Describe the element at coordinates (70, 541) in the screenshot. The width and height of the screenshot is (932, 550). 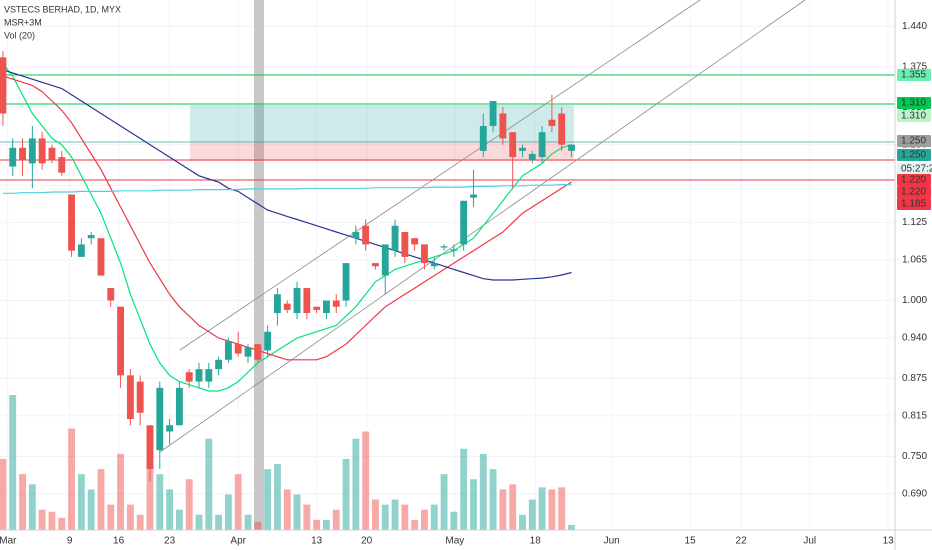
I see `x-tick-label: 9` at that location.